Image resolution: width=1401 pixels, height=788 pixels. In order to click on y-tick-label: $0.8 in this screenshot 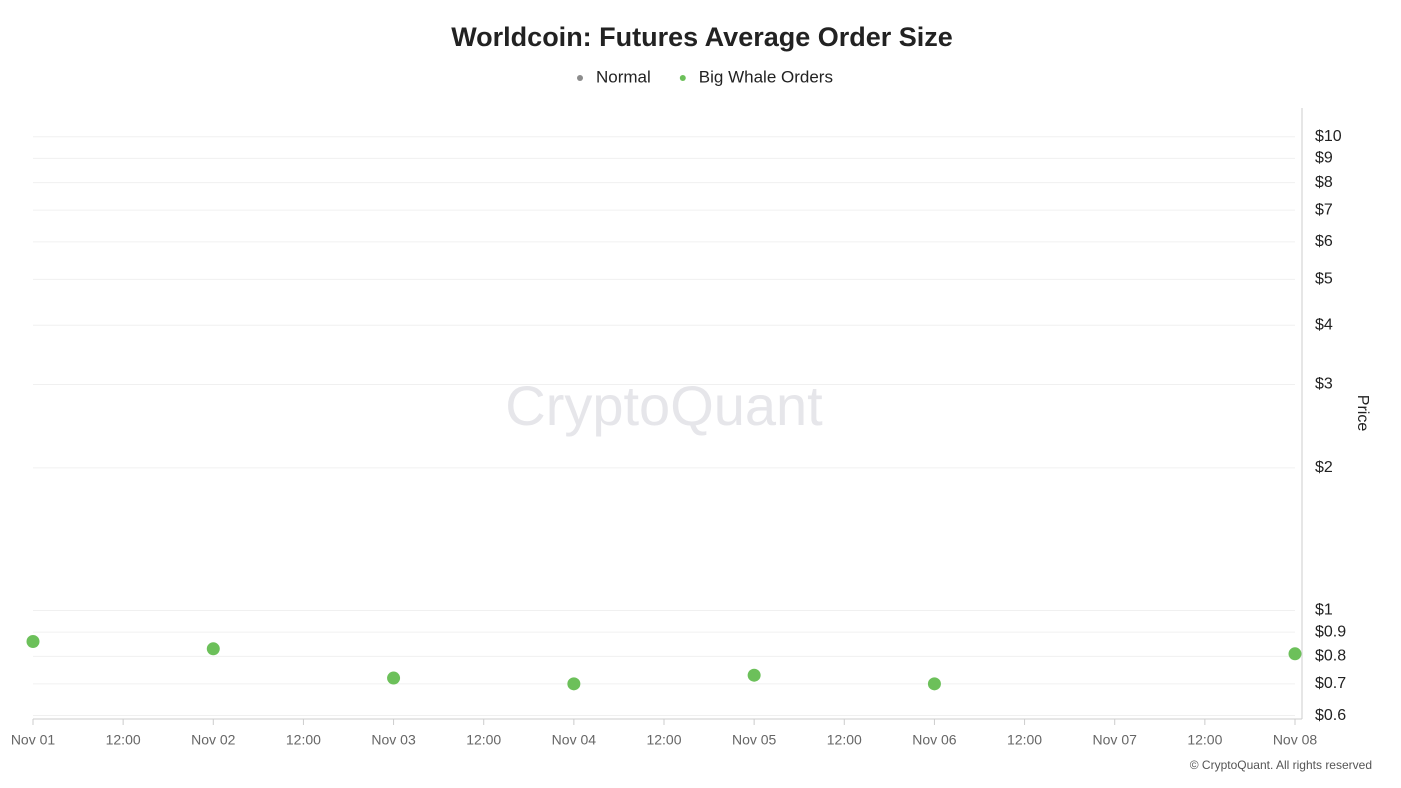, I will do `click(1330, 656)`.